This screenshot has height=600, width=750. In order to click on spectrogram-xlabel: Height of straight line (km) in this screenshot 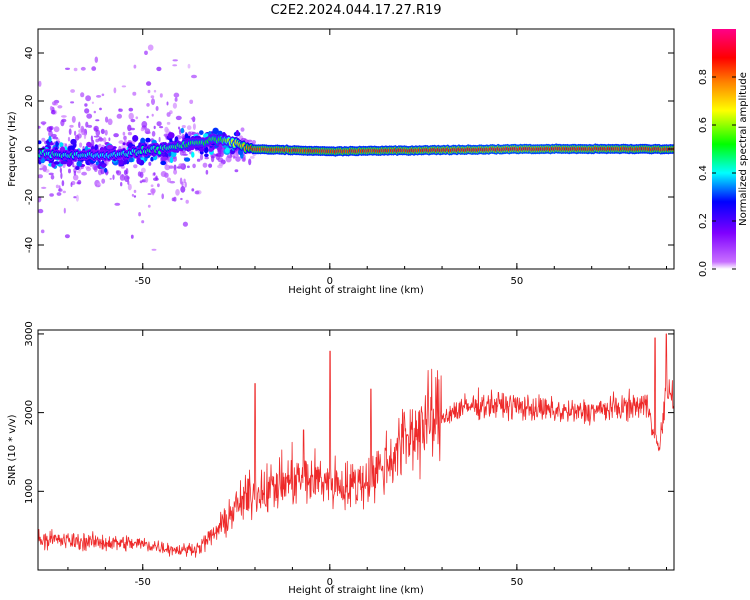, I will do `click(356, 290)`.